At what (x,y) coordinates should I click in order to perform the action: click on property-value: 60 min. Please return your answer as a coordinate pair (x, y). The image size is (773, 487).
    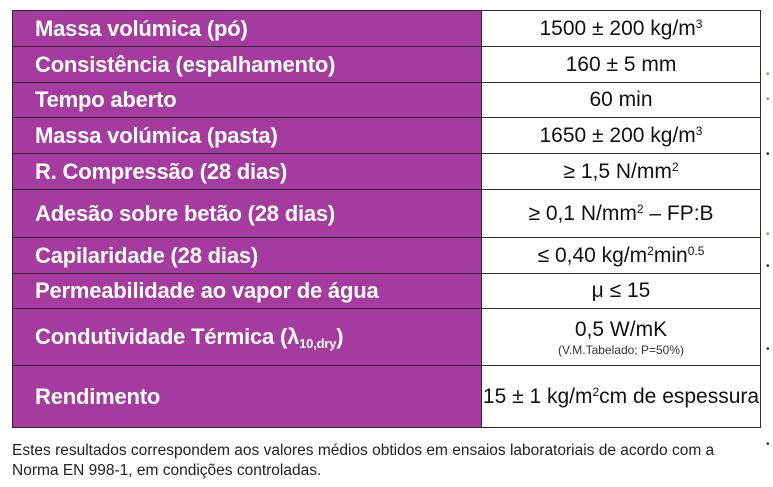
    Looking at the image, I should click on (621, 100).